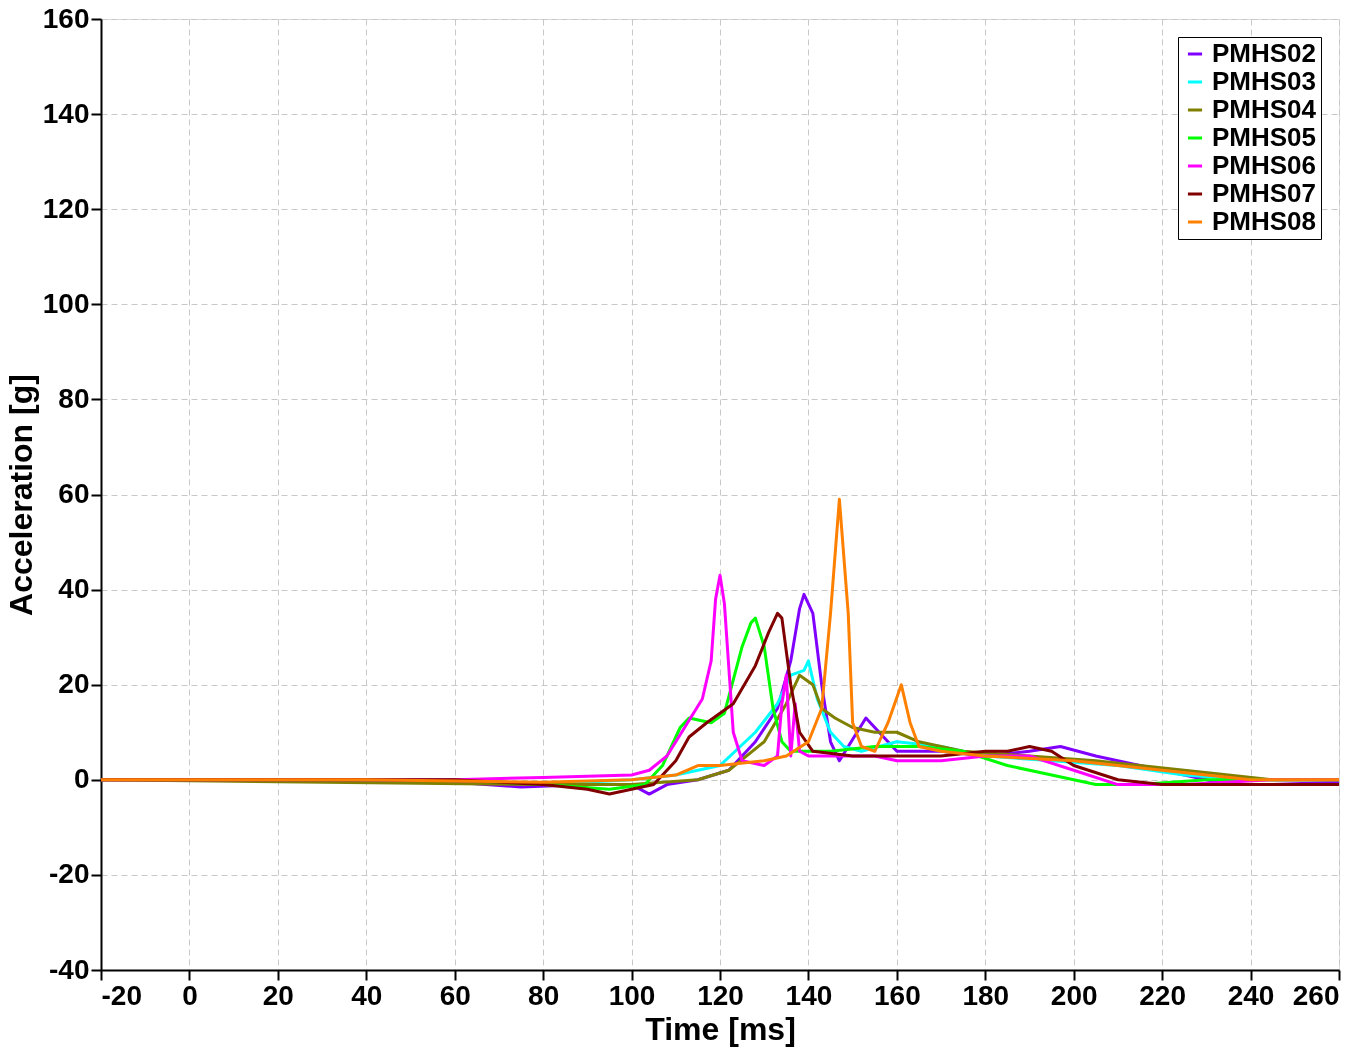 The image size is (1355, 1058). I want to click on x-tick-label: 260, so click(1316, 995).